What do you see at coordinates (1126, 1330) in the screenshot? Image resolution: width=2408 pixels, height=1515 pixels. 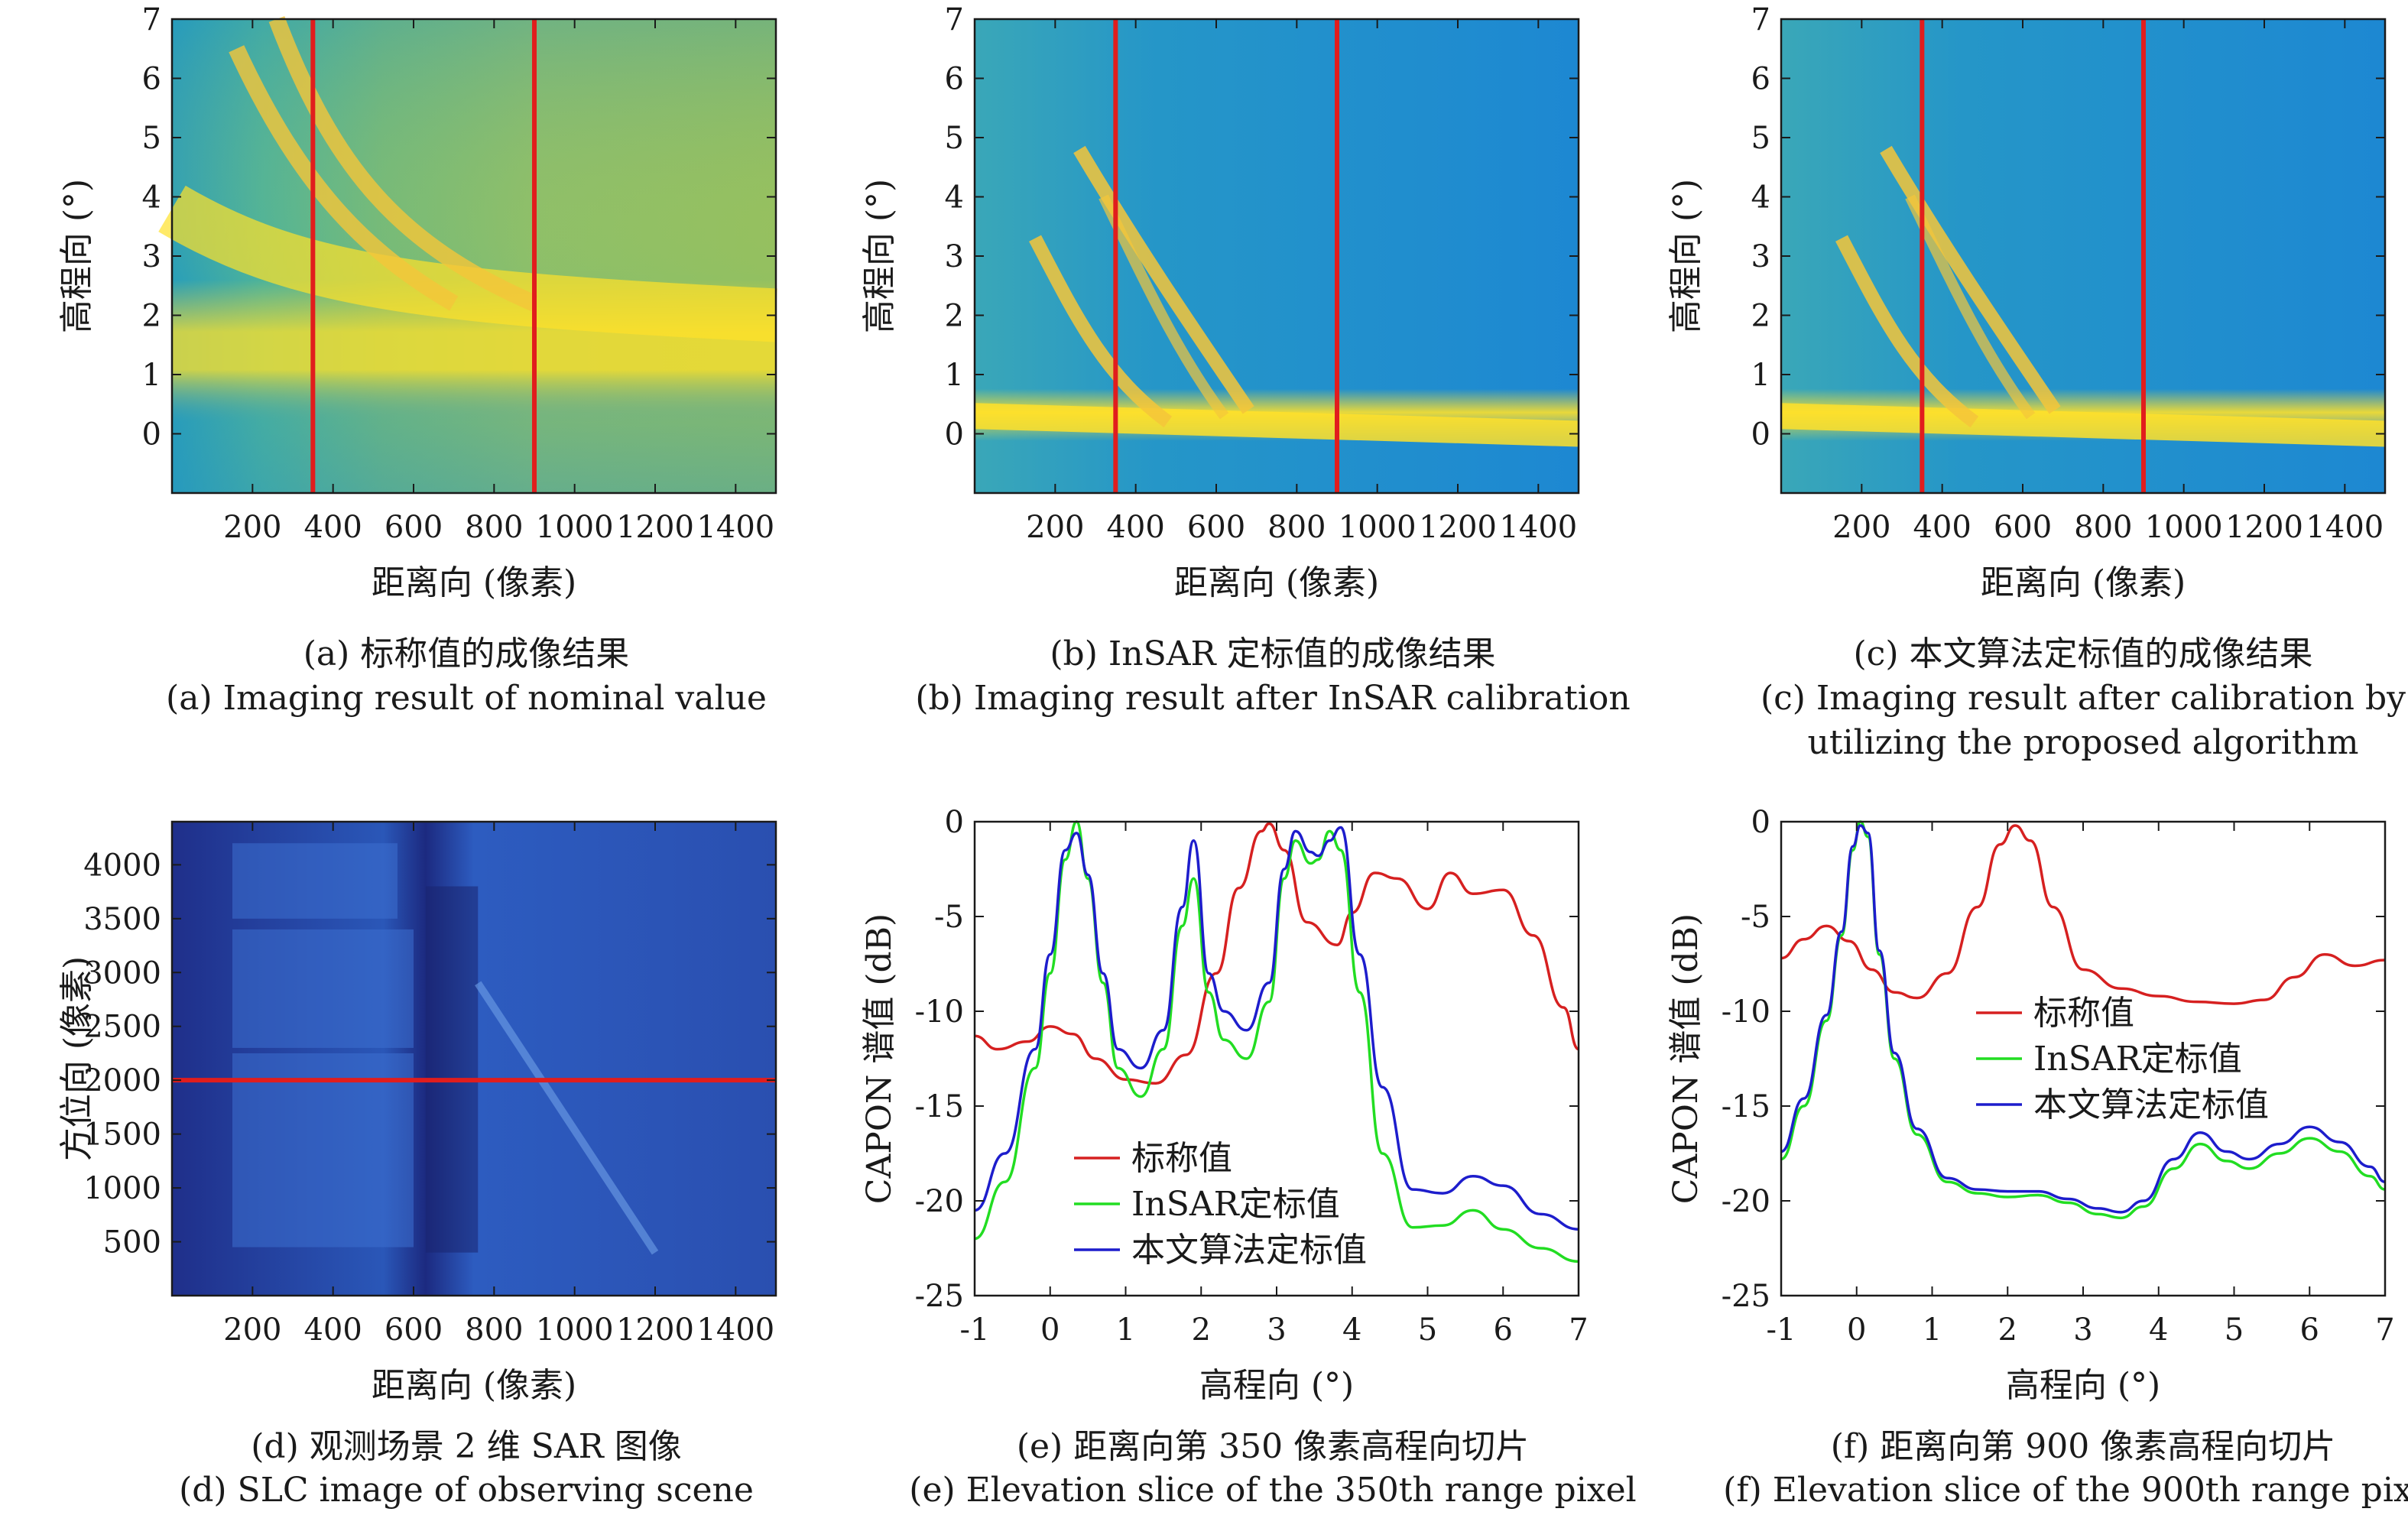 I see `x-tick-label: 1` at bounding box center [1126, 1330].